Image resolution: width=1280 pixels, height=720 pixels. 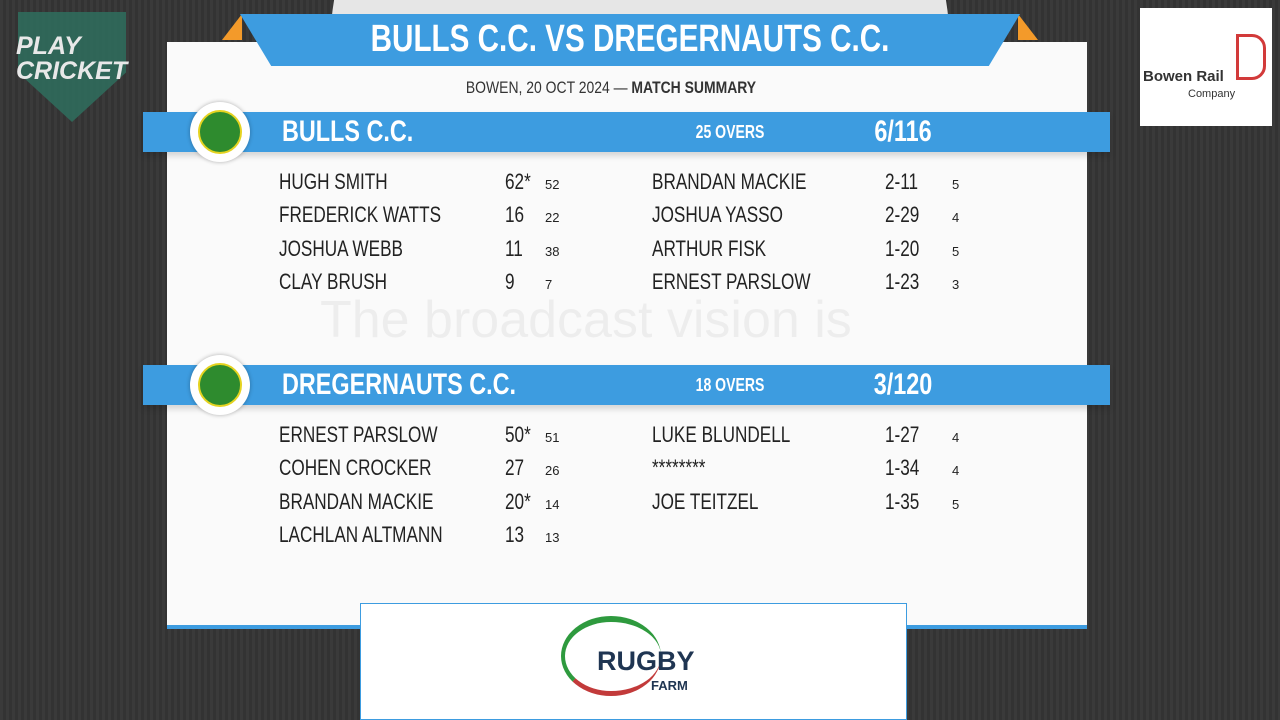 I want to click on summary-label: MATCH SUMMARY, so click(x=694, y=87).